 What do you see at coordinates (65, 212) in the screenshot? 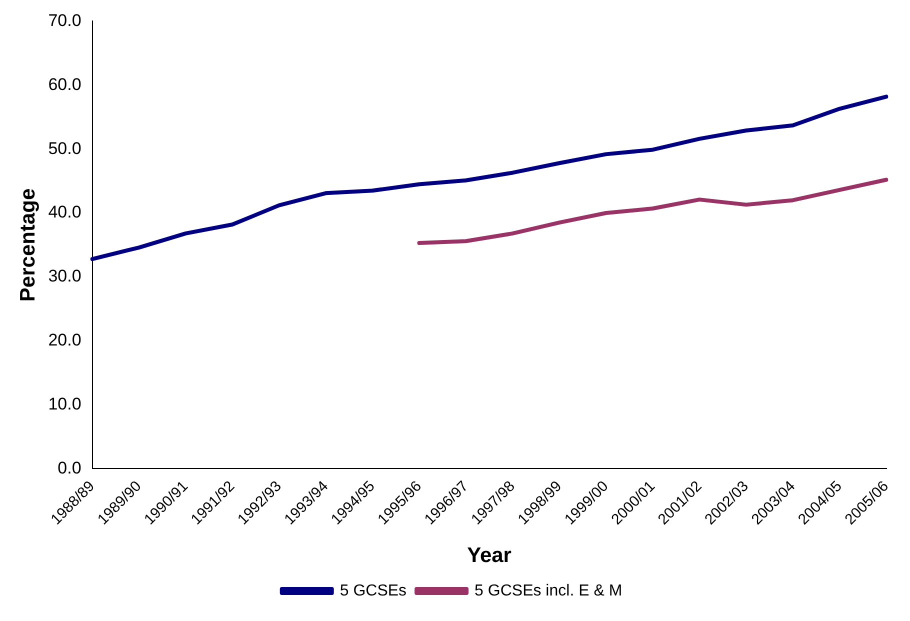
I see `y-tick-label: 40.0` at bounding box center [65, 212].